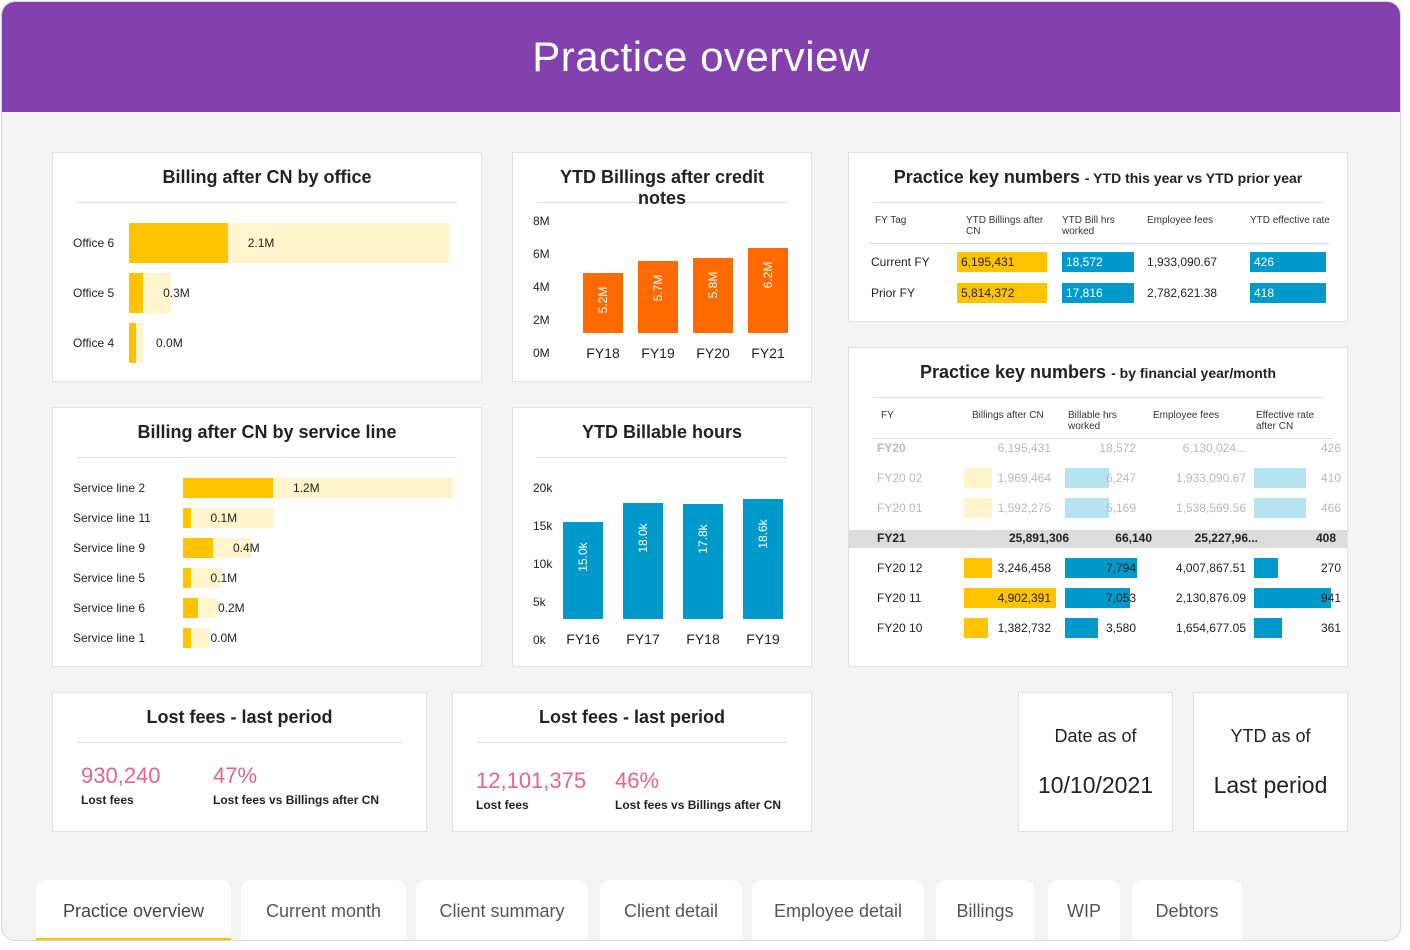 This screenshot has height=950, width=1410. Describe the element at coordinates (539, 602) in the screenshot. I see `y-tick-label: 5k` at that location.